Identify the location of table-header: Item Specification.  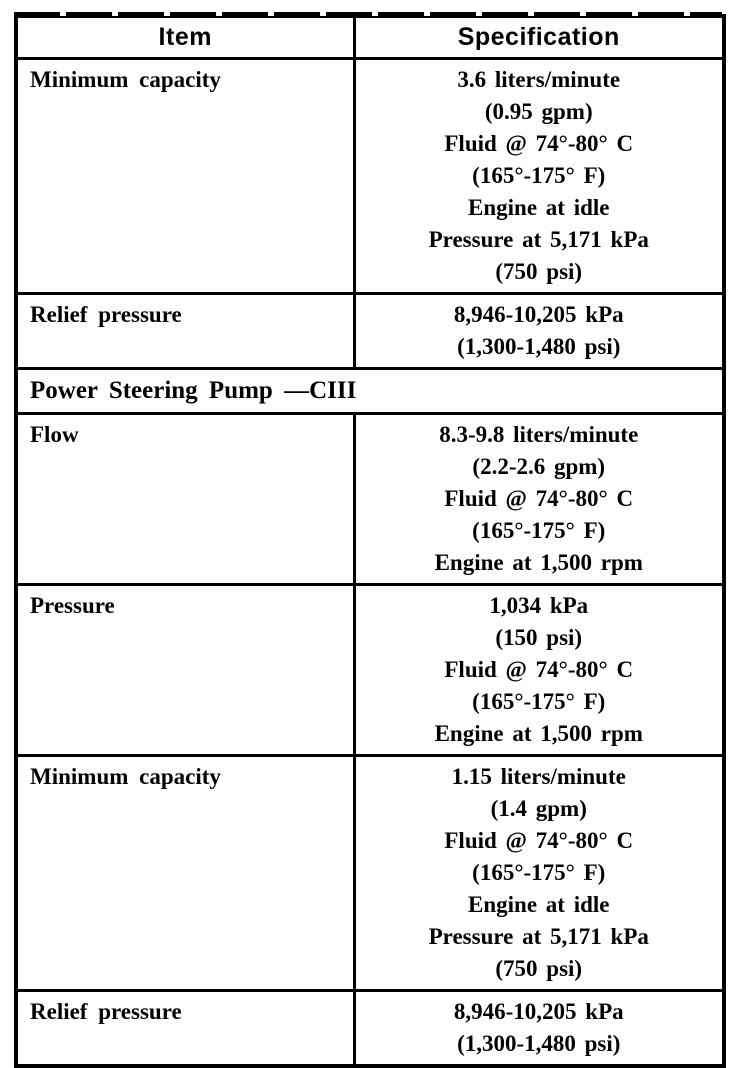
(370, 37).